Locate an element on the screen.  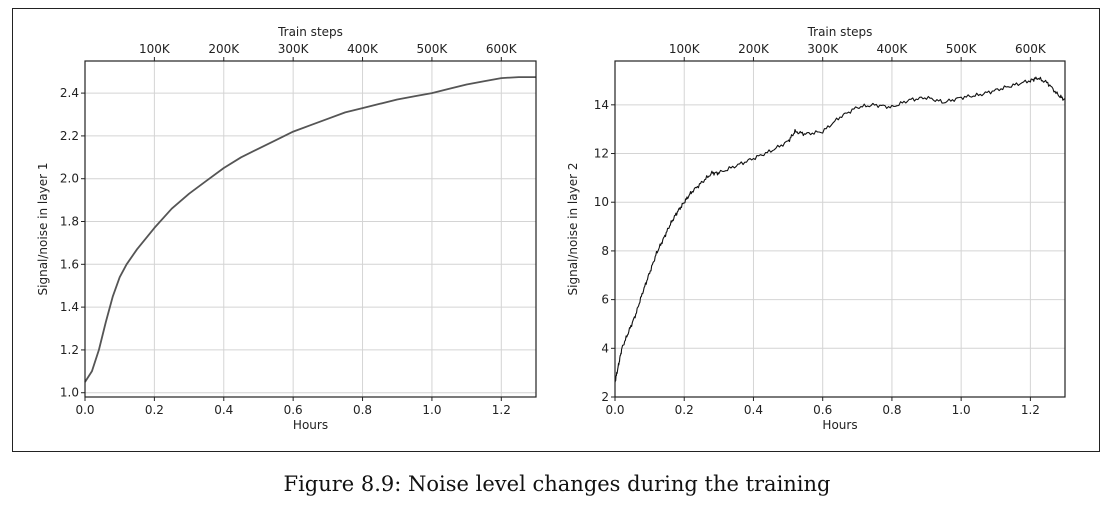
y-tick-label: 1.2 is located at coordinates (69, 350).